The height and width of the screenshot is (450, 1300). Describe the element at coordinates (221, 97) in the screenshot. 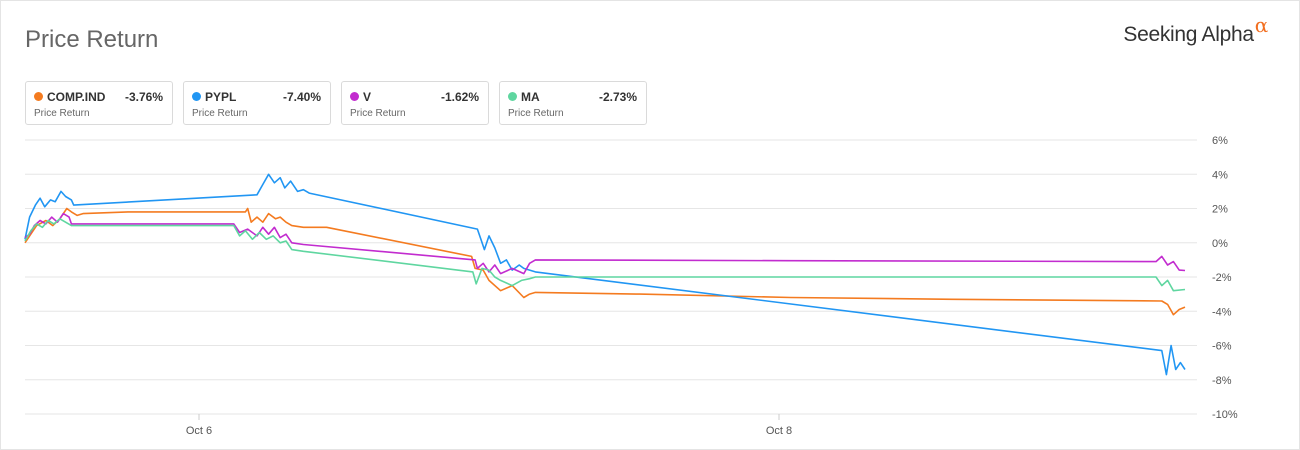

I see `legend-symbol: PYPL` at that location.